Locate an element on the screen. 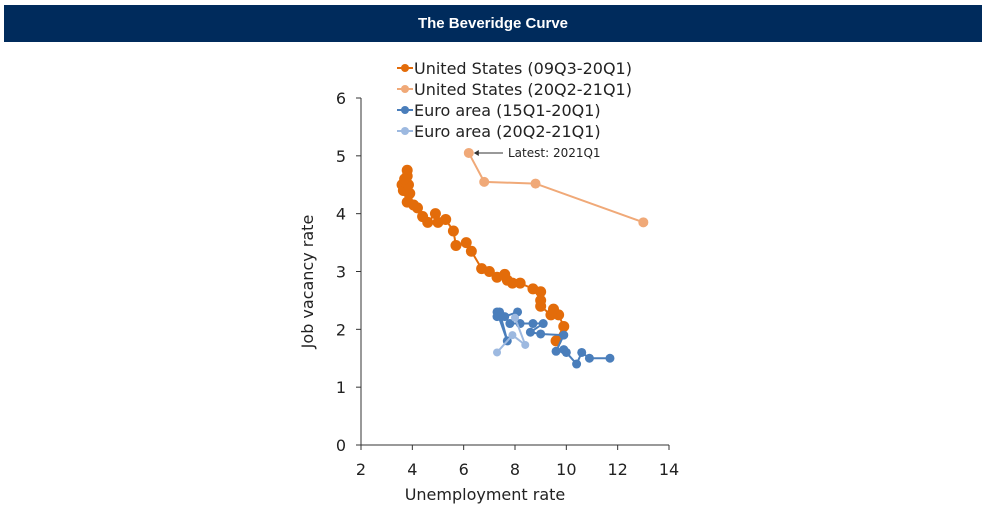 The width and height of the screenshot is (986, 507). x-tick-label: 8 is located at coordinates (515, 469).